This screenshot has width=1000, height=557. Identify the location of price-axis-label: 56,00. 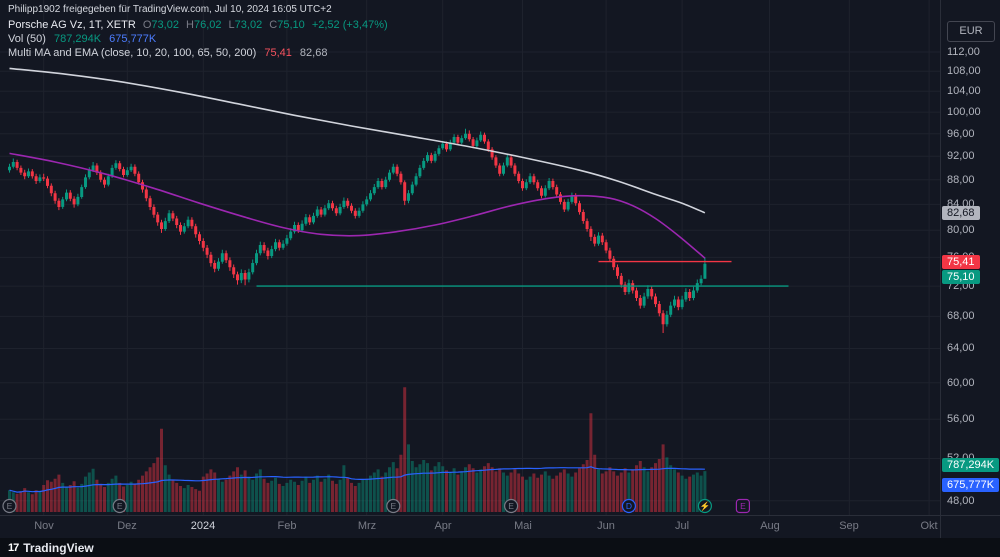
(961, 419).